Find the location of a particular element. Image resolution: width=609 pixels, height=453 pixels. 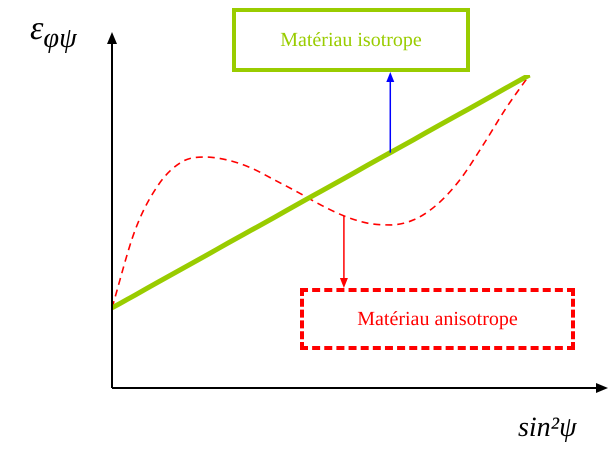

text: Matériau isotrope is located at coordinates (351, 40).